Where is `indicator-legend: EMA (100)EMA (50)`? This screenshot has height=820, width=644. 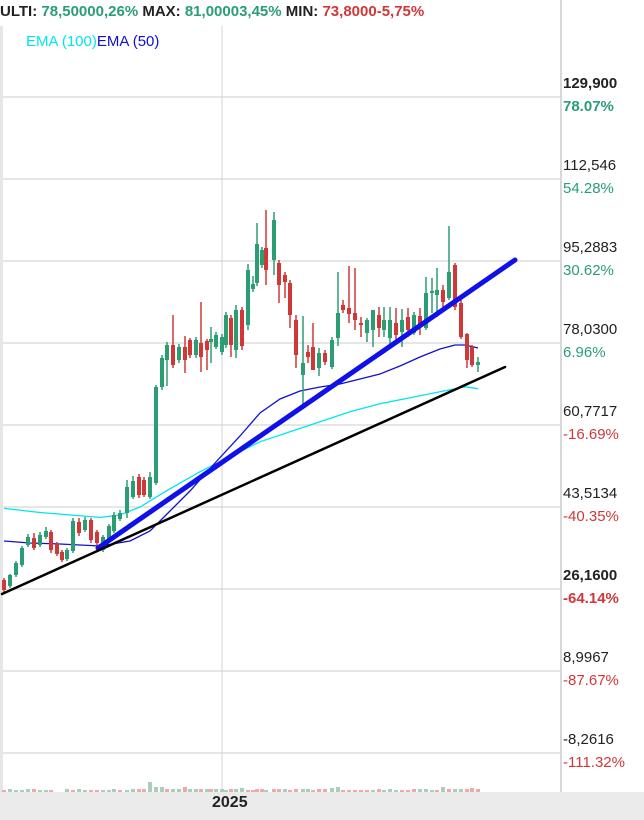 indicator-legend: EMA (100)EMA (50) is located at coordinates (92, 41).